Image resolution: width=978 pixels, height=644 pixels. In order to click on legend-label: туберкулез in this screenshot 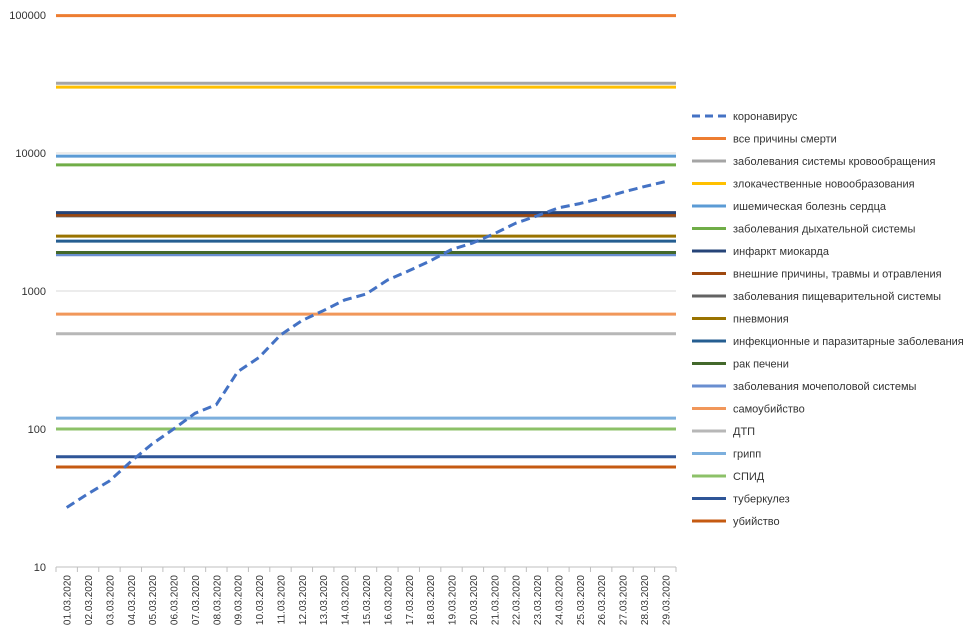, I will do `click(761, 500)`.